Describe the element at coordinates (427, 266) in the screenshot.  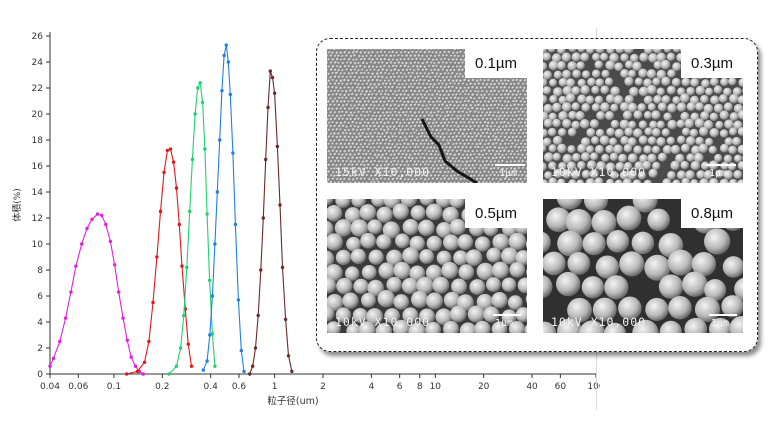
I see `sem-image-0-5um: 0.5µm 10kV X10,000 1µm` at that location.